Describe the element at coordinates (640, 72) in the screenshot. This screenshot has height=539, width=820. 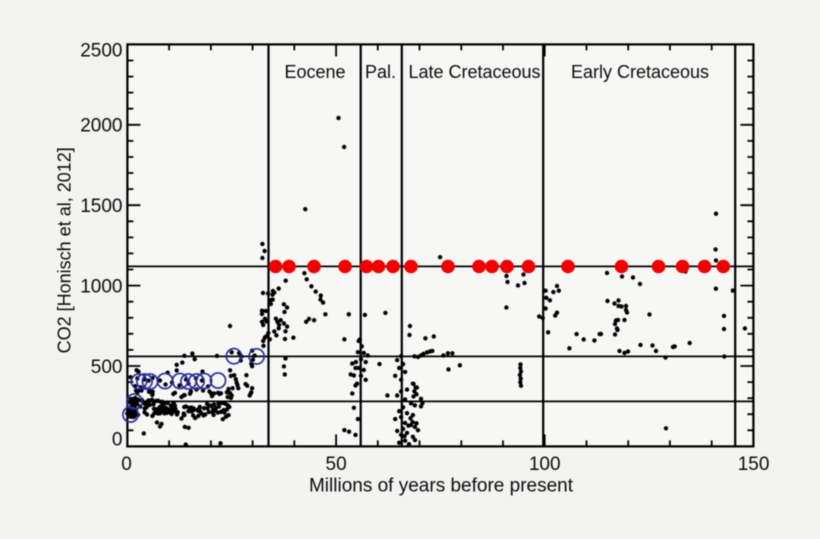
I see `svg-text: Early Cretaceous` at that location.